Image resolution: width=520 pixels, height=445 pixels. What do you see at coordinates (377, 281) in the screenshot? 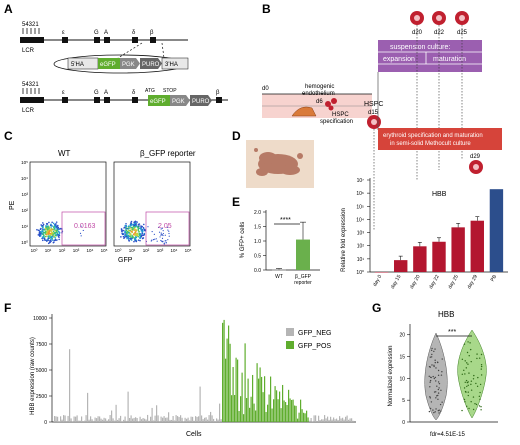
I see `hbb-xtick-label: day 0` at bounding box center [377, 281].